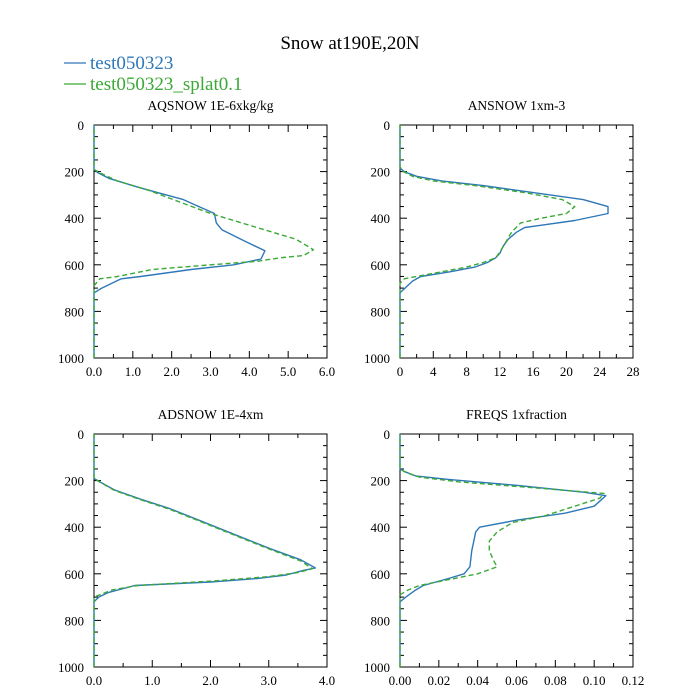  Describe the element at coordinates (387, 434) in the screenshot. I see `freqs-ytick-label: 0` at that location.